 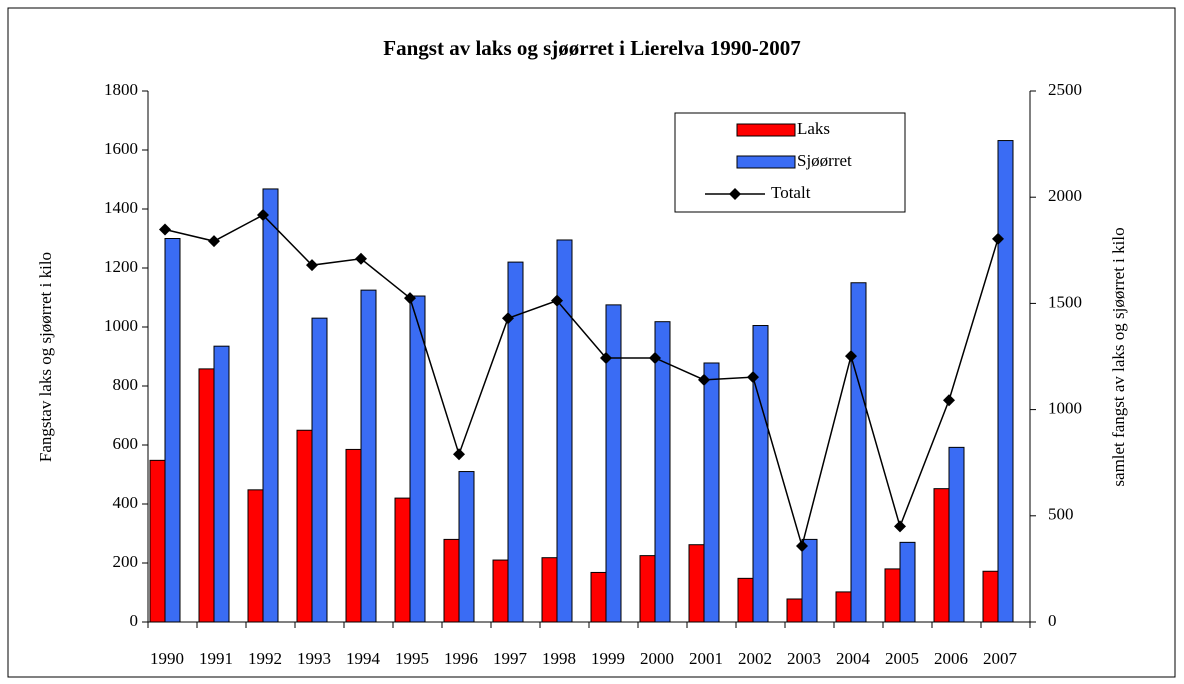 I want to click on x-tick-label: 1994, so click(x=363, y=658).